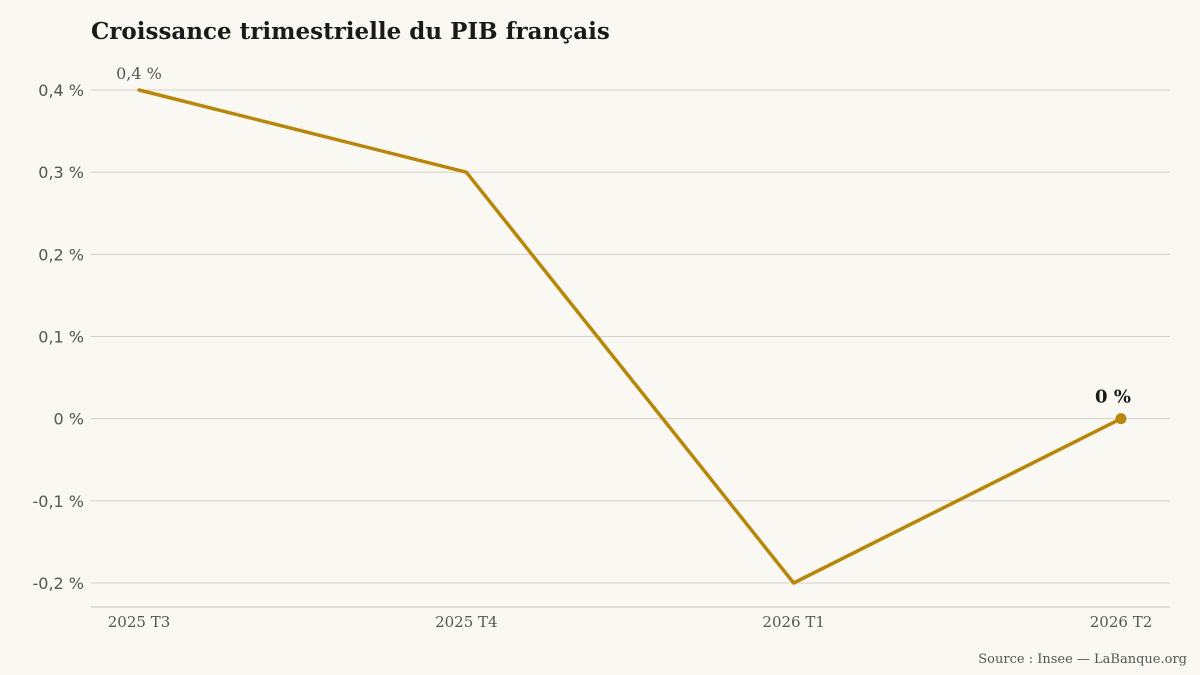  Describe the element at coordinates (69, 419) in the screenshot. I see `y-tick-label: 0 %` at that location.